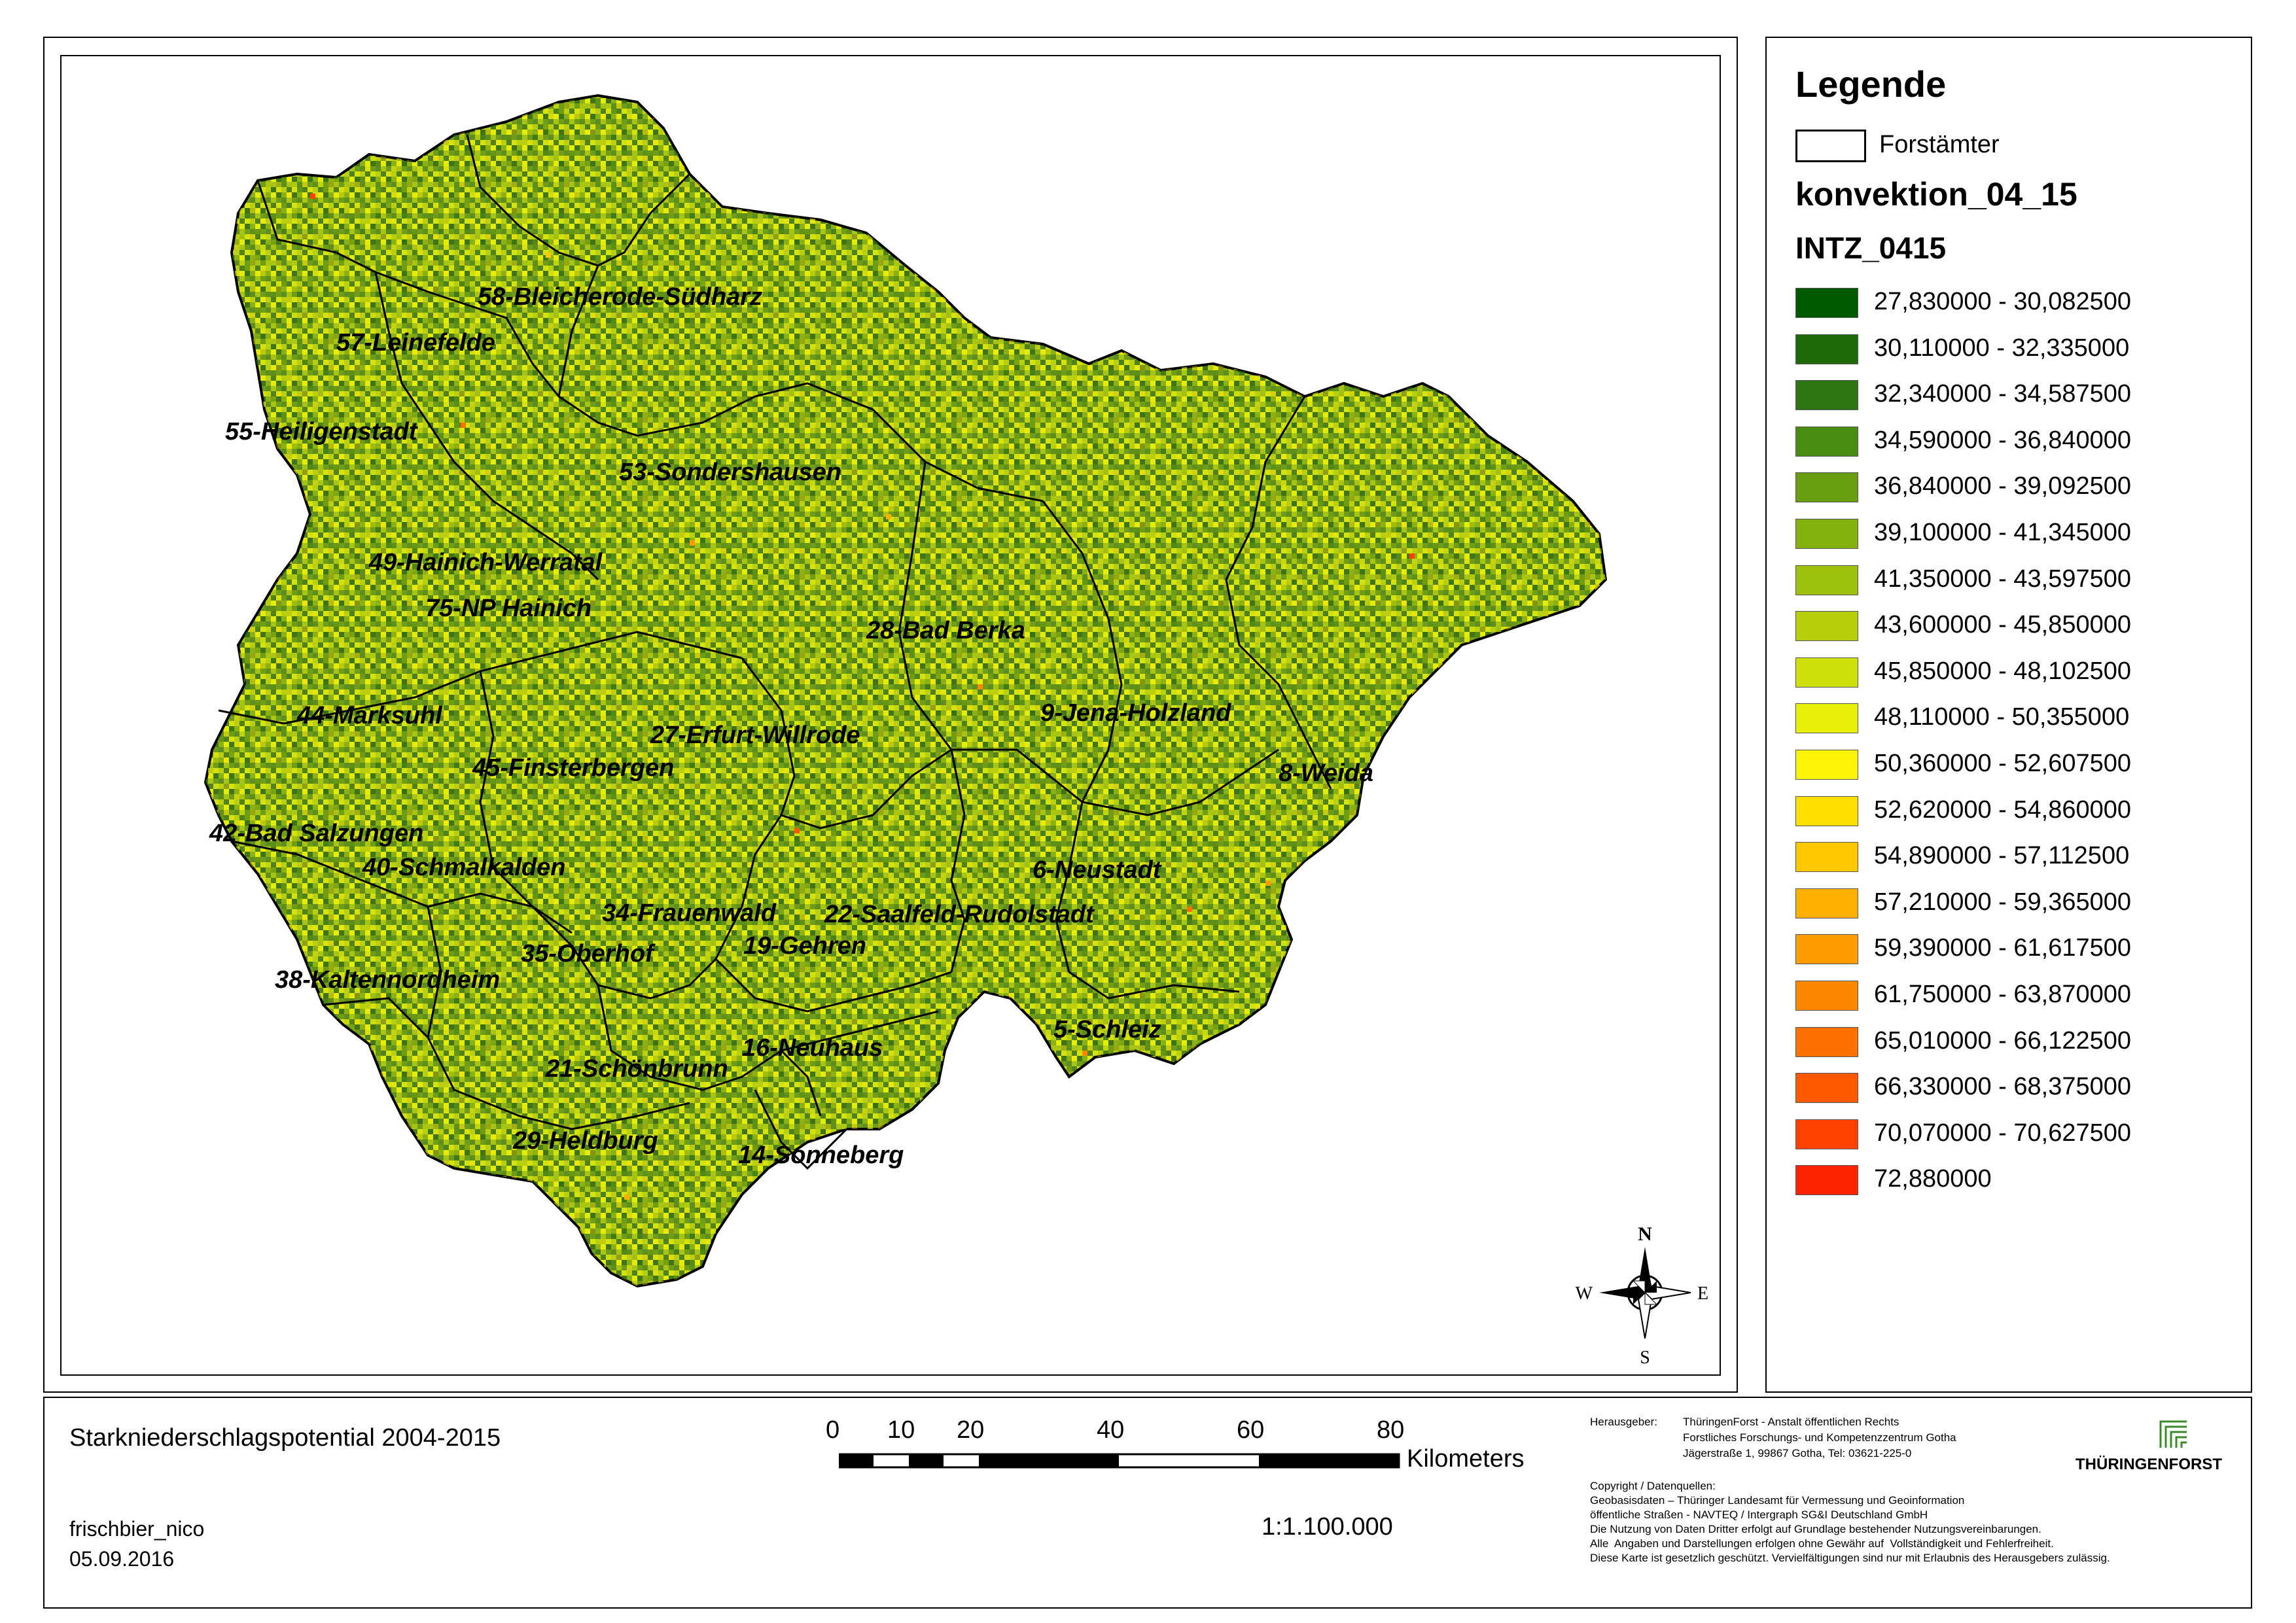 The width and height of the screenshot is (2296, 1623). I want to click on east-label: E, so click(1702, 1293).